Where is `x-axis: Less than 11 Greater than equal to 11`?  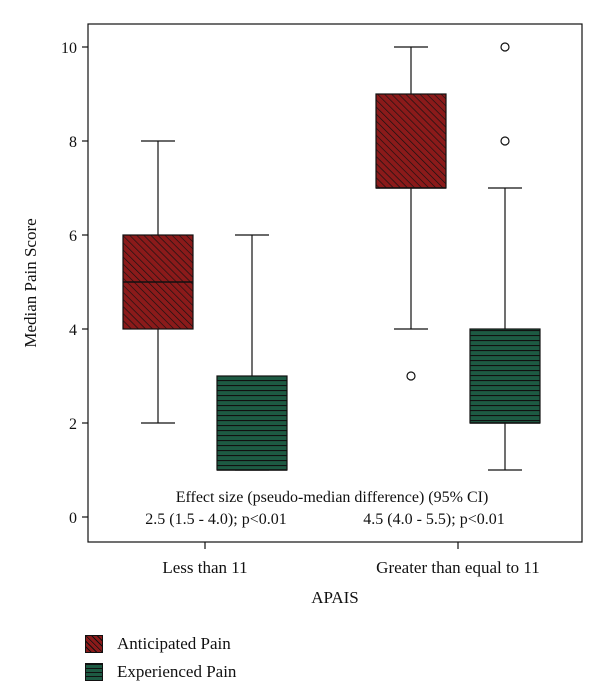 x-axis: Less than 11 Greater than equal to 11 is located at coordinates (351, 559).